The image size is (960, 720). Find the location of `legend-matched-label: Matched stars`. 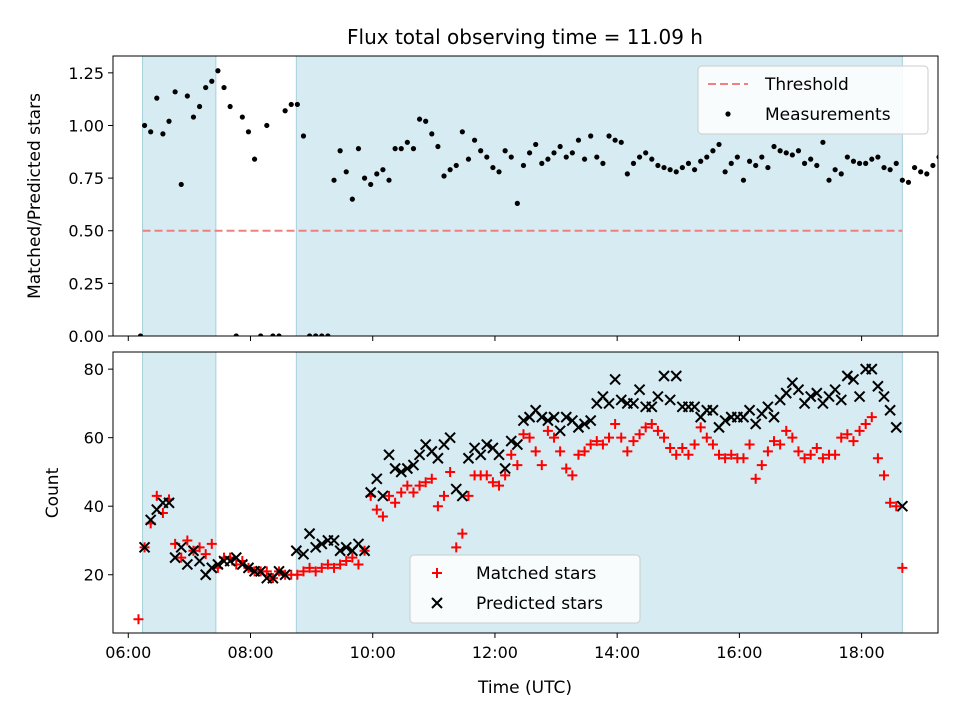

legend-matched-label: Matched stars is located at coordinates (536, 574).